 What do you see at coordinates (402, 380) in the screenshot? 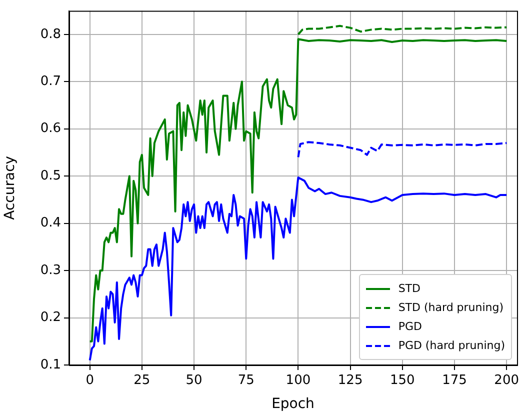
I see `x-tick-label: 150` at bounding box center [402, 380].